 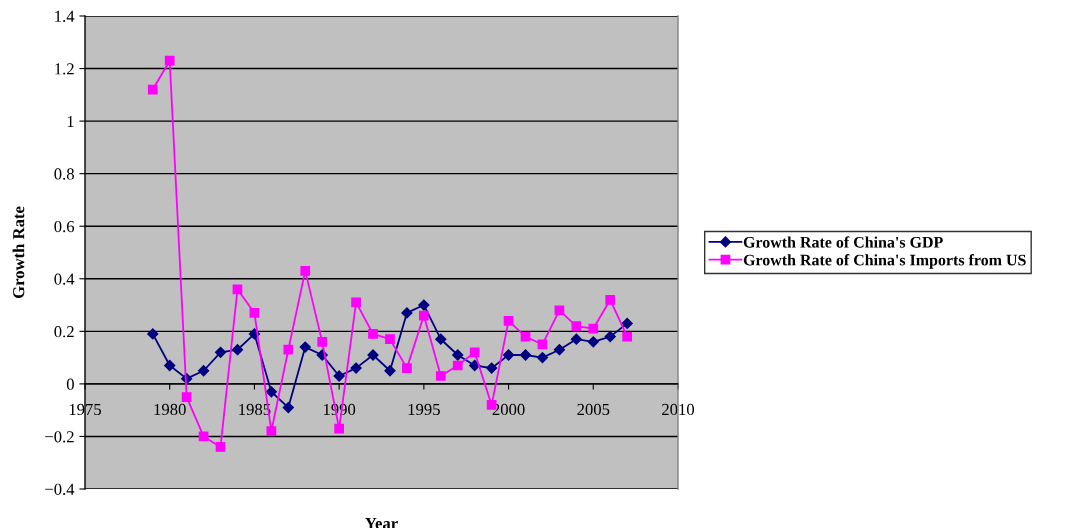 What do you see at coordinates (60, 489) in the screenshot?
I see `y-tick-label: −0.4` at bounding box center [60, 489].